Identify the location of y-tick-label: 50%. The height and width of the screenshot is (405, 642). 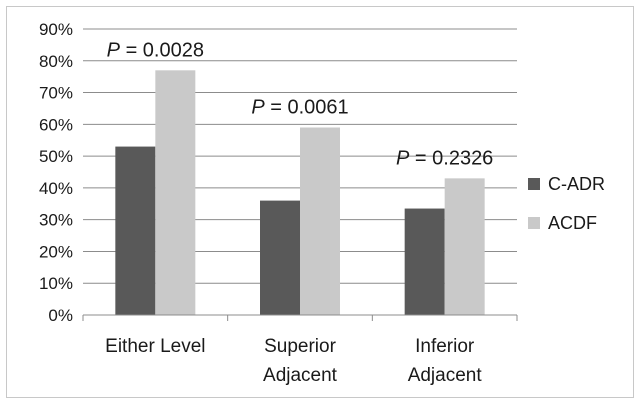
(56, 156).